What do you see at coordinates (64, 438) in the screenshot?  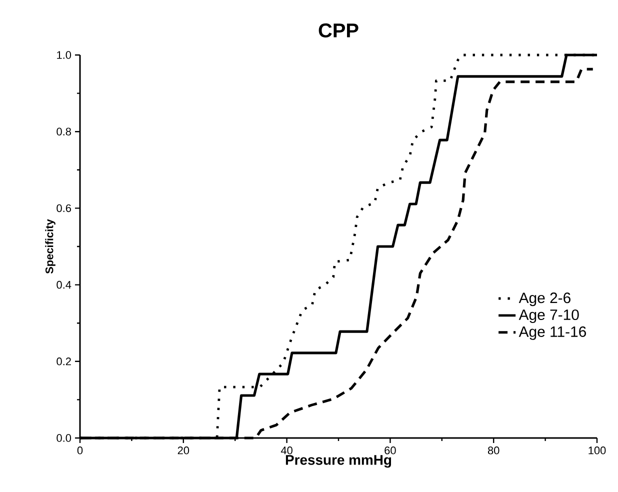 I see `y-tick-label: 0.0` at bounding box center [64, 438].